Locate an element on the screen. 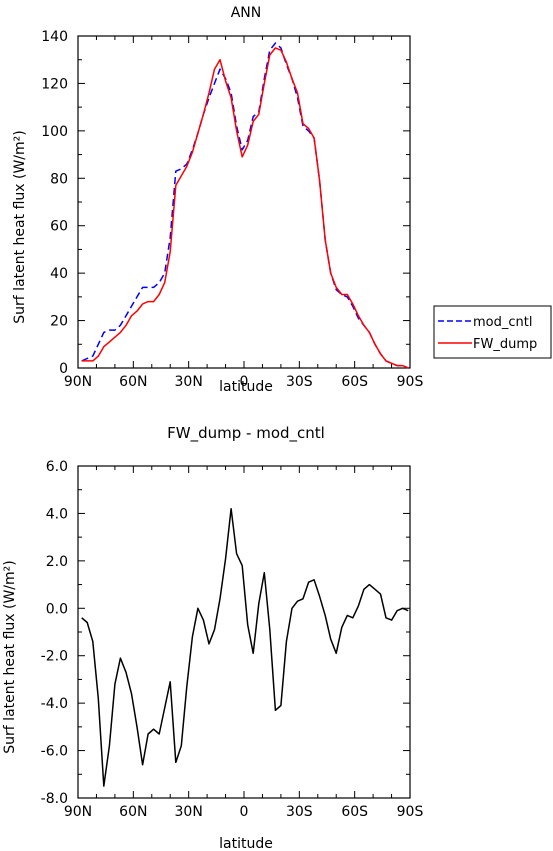 Image resolution: width=553 pixels, height=851 pixels. top-y-tick-label: 140 is located at coordinates (54, 37).